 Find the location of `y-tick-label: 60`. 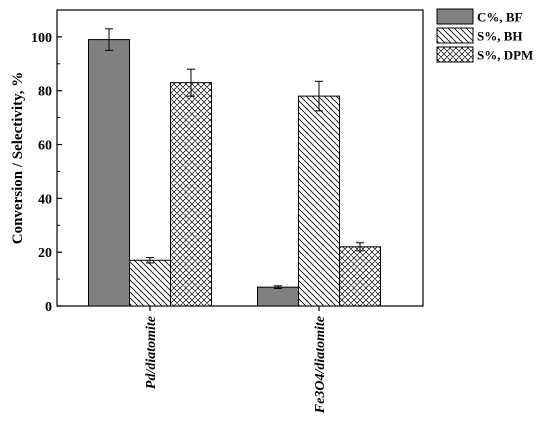

y-tick-label: 60 is located at coordinates (45, 146).